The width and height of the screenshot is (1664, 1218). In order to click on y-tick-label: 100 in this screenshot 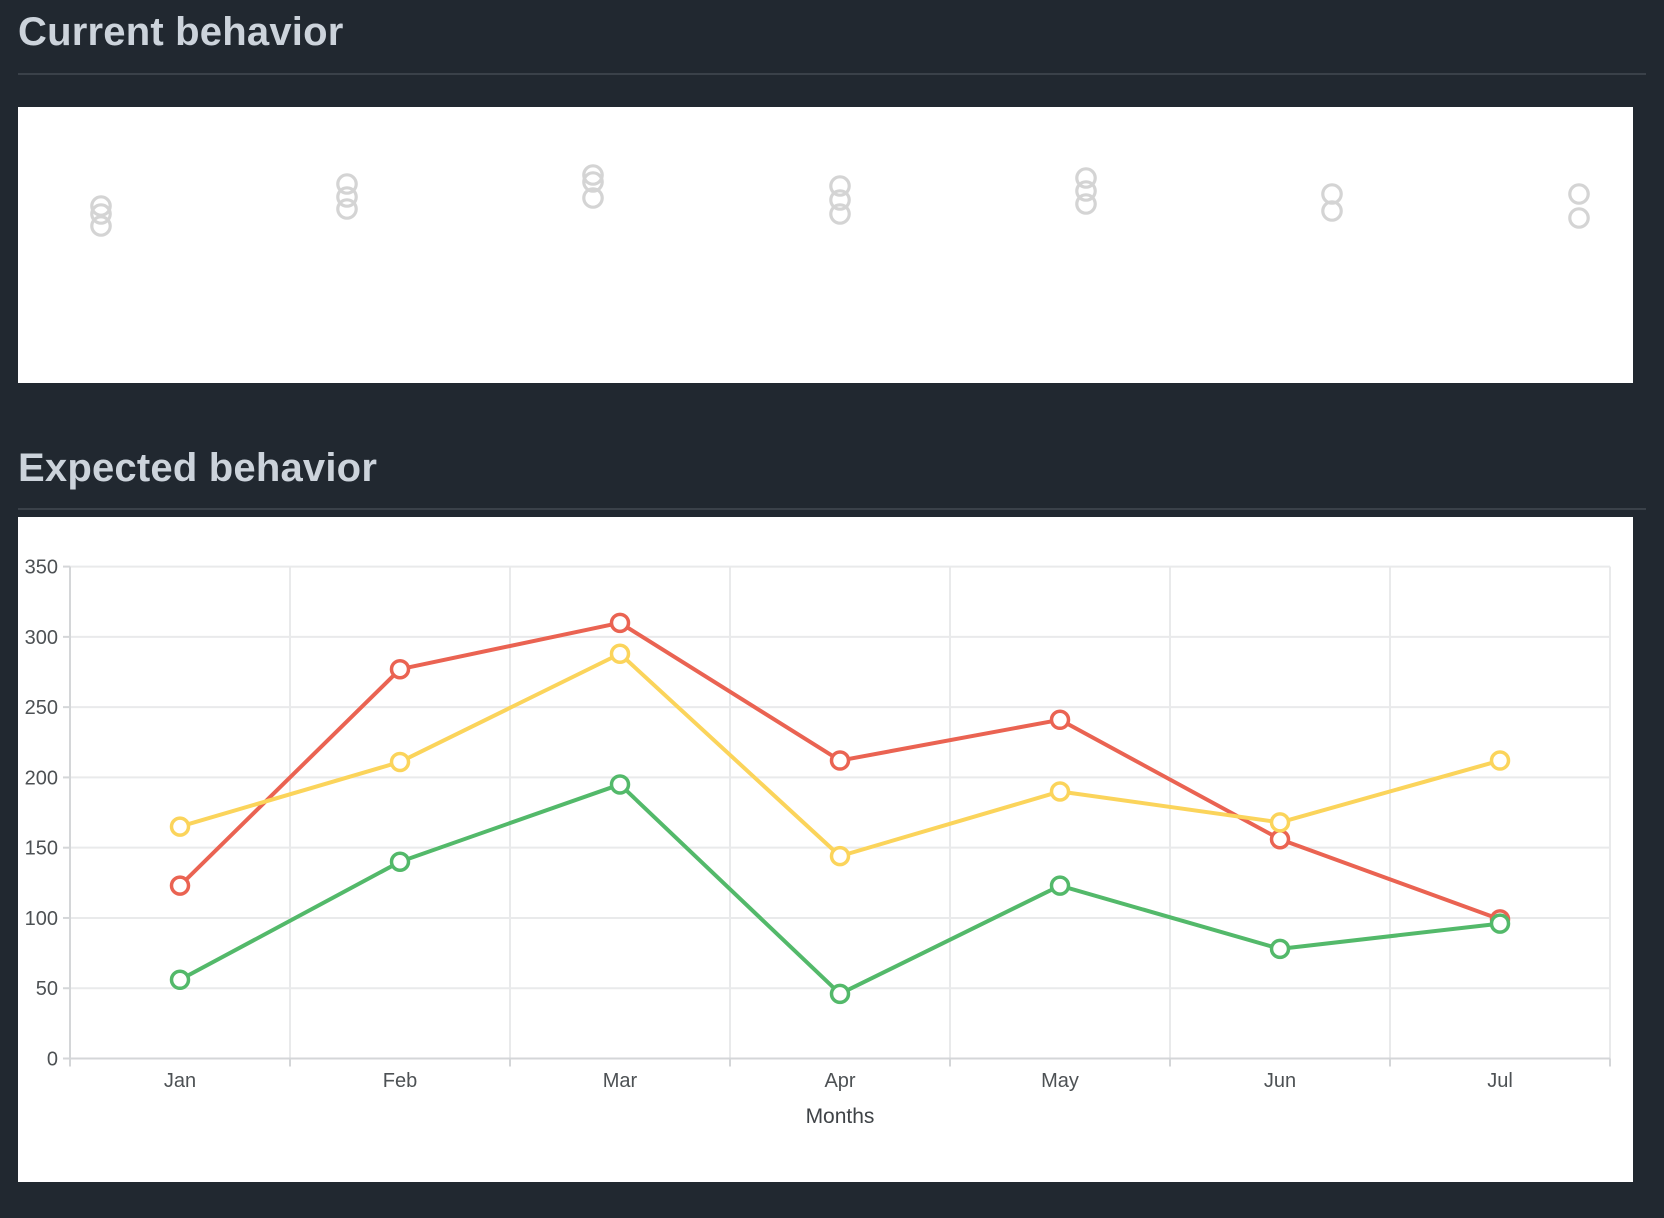, I will do `click(41, 919)`.